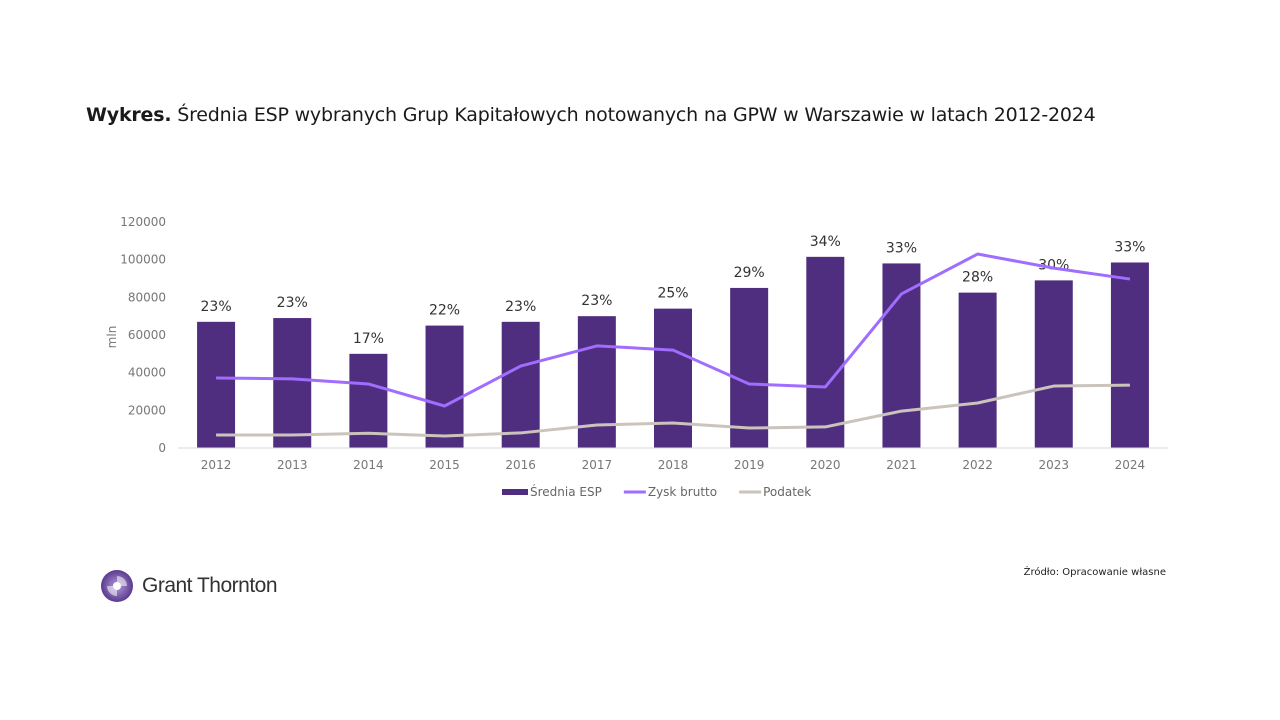 Image resolution: width=1280 pixels, height=720 pixels. I want to click on x-tick-label: 2020, so click(825, 465).